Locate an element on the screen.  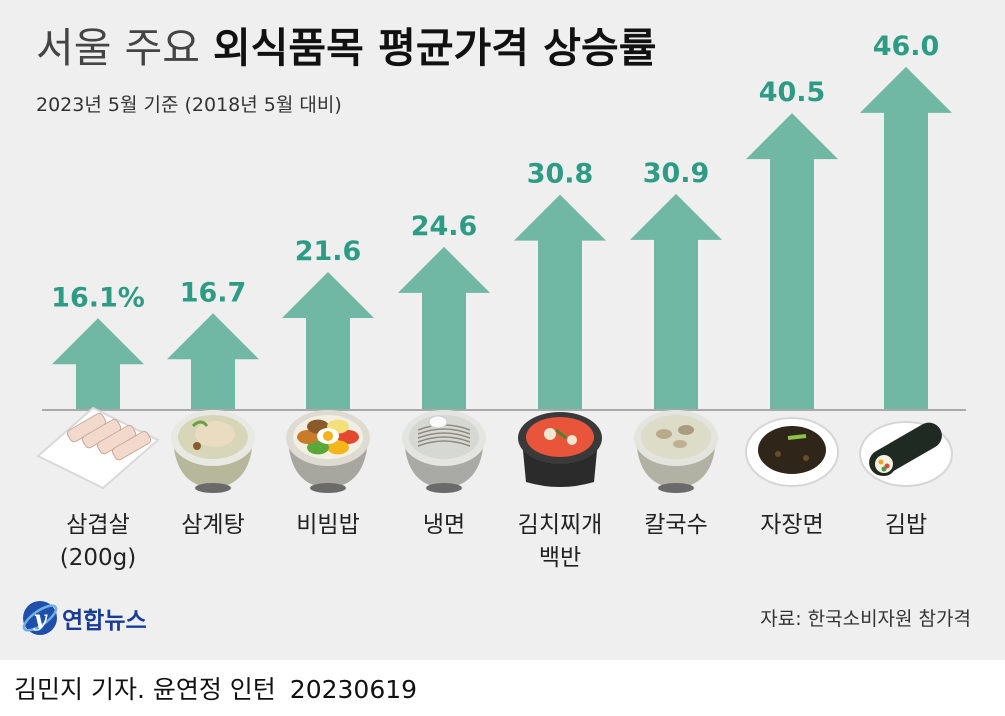
category-label: 김밥 is located at coordinates (906, 525).